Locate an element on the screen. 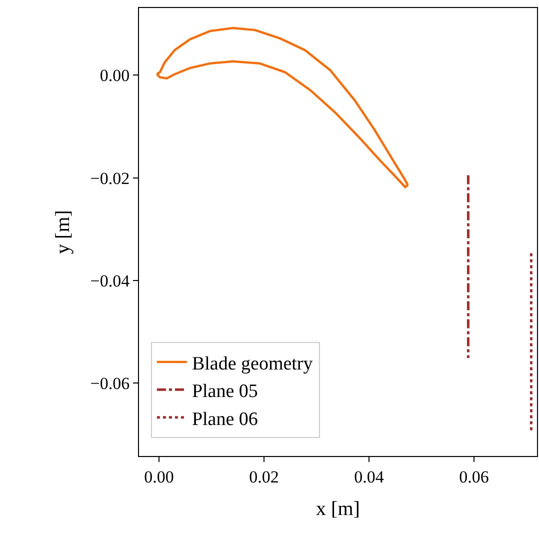 This screenshot has width=539, height=539. legend-label: Plane 06 is located at coordinates (225, 419).